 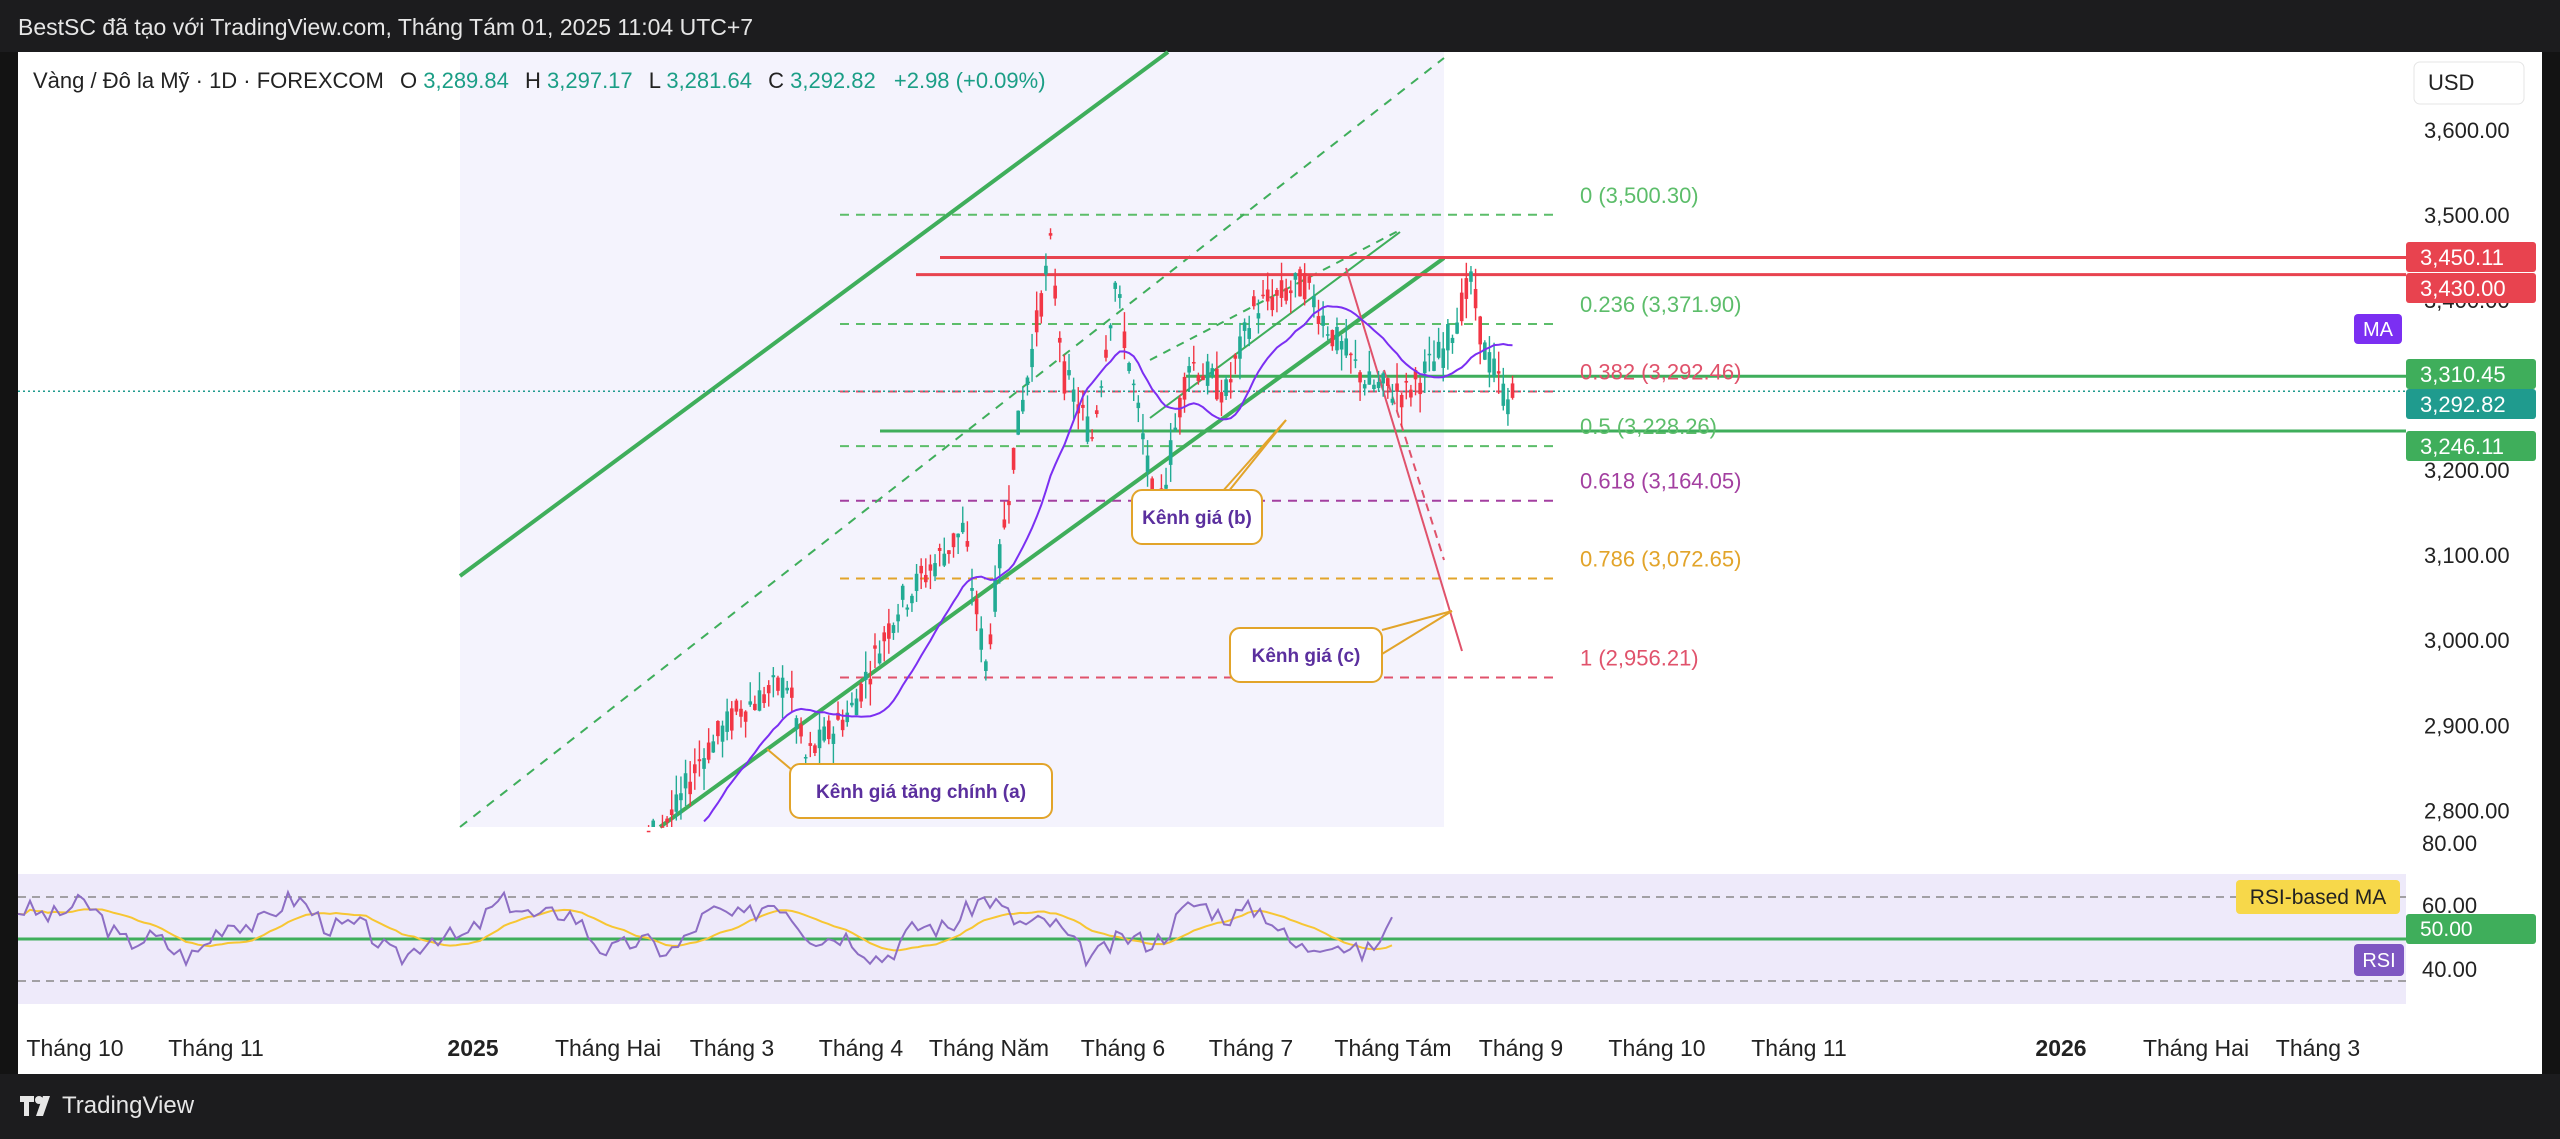 I want to click on price-tag-text: 3,450.11, so click(x=2462, y=257).